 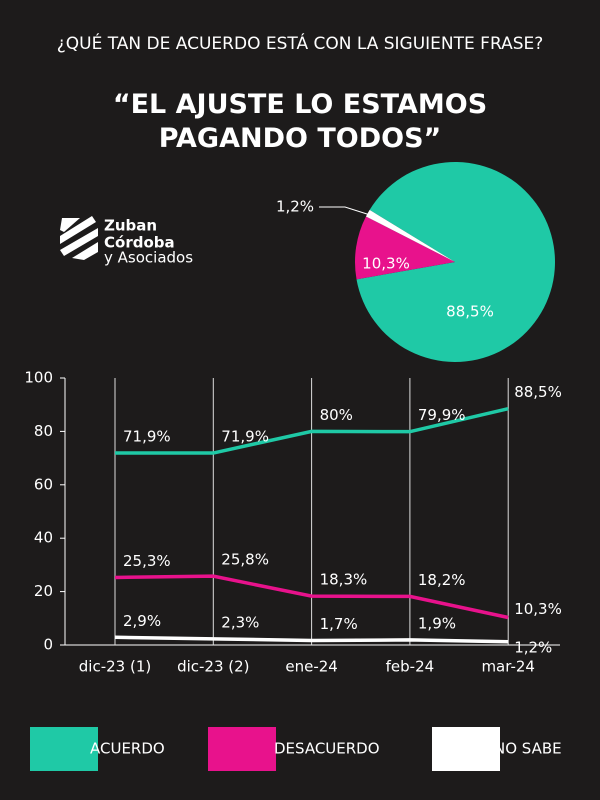 I want to click on logo-text: Córdoba, so click(x=139, y=243).